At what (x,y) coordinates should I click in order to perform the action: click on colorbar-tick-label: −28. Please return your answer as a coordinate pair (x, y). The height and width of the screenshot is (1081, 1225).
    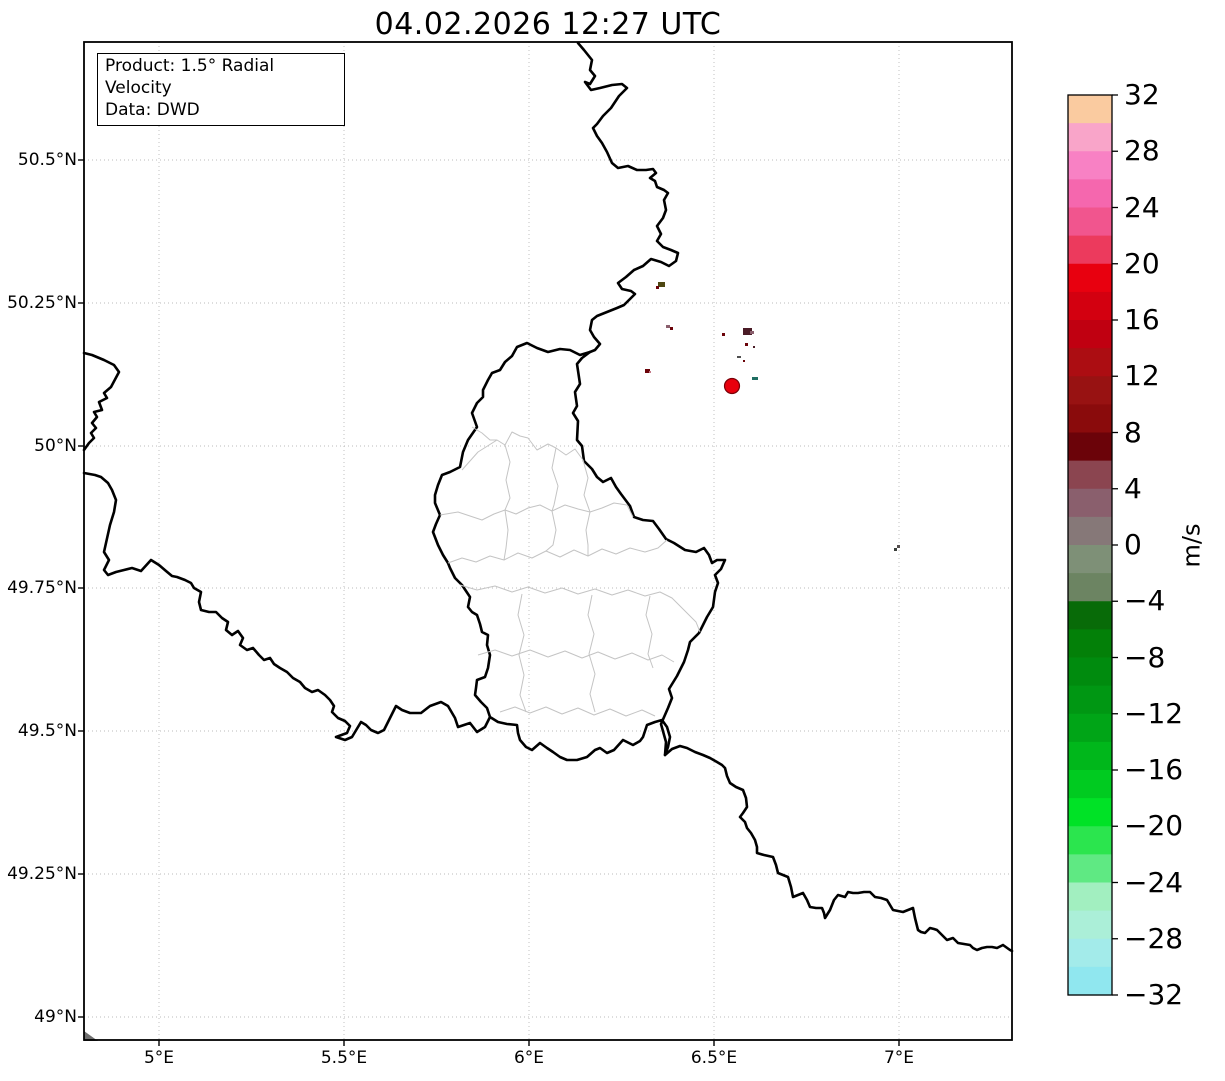
    Looking at the image, I should click on (1154, 938).